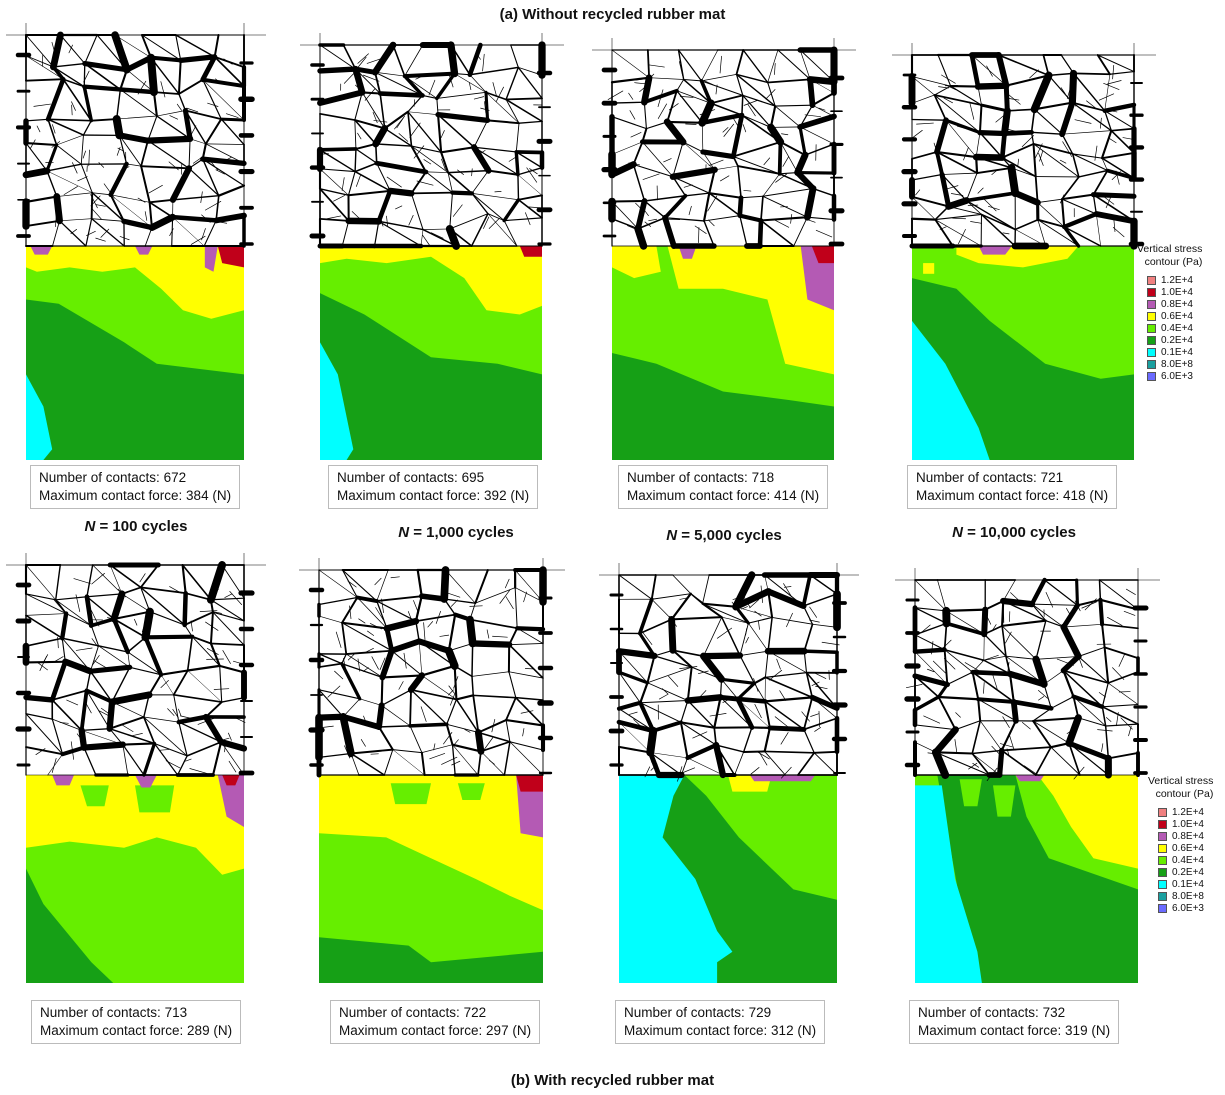 The width and height of the screenshot is (1225, 1095). I want to click on legend-entry: 1.0E+4, so click(1174, 292).